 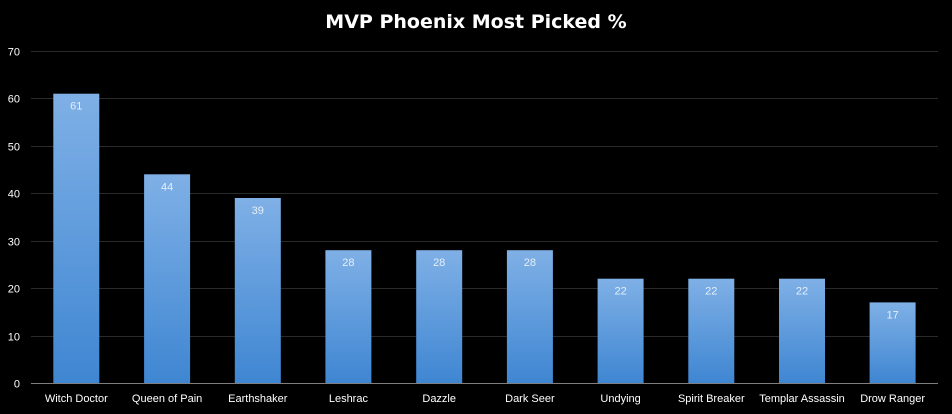 I want to click on y-tick-label: 30, so click(x=14, y=243).